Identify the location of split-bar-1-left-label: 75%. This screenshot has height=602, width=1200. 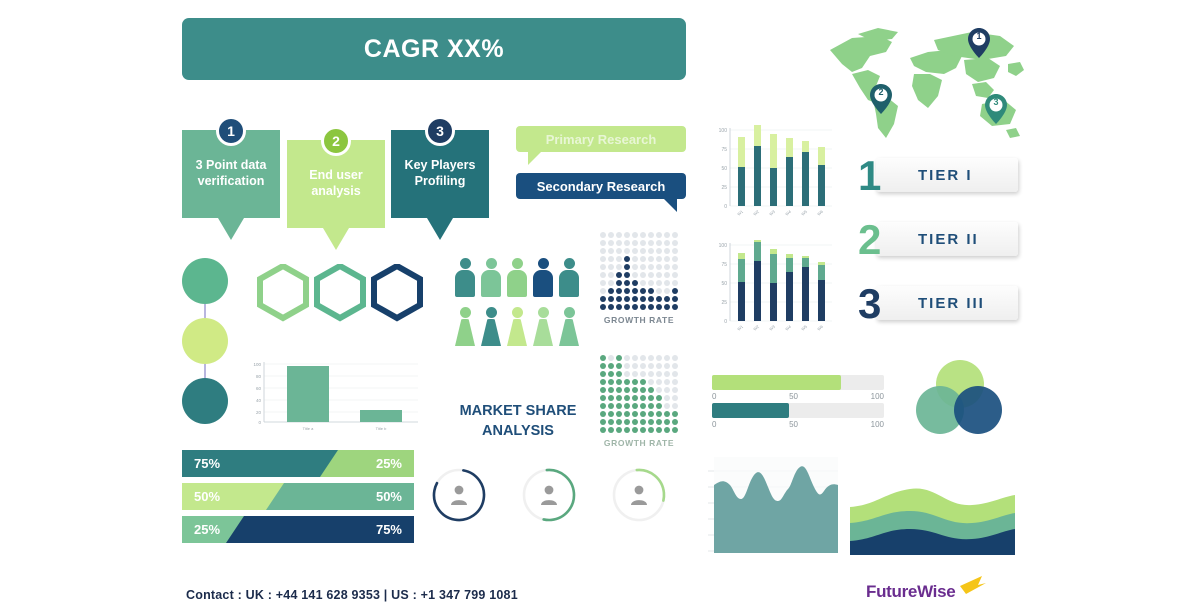
(207, 463).